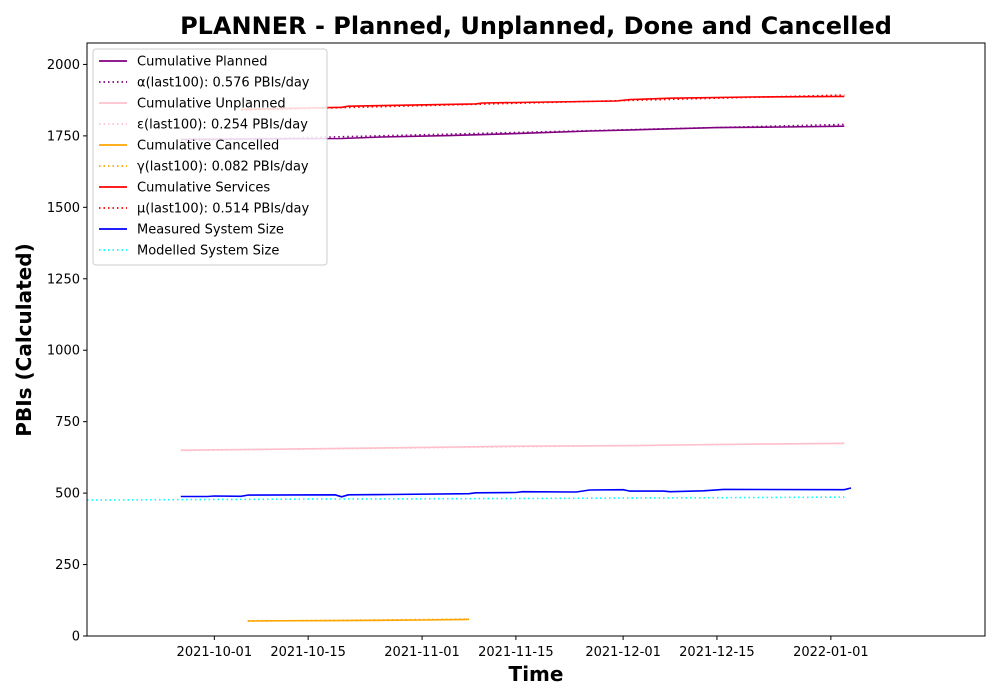 The height and width of the screenshot is (700, 1000). What do you see at coordinates (516, 492) in the screenshot?
I see `series-line-measured-system-size` at bounding box center [516, 492].